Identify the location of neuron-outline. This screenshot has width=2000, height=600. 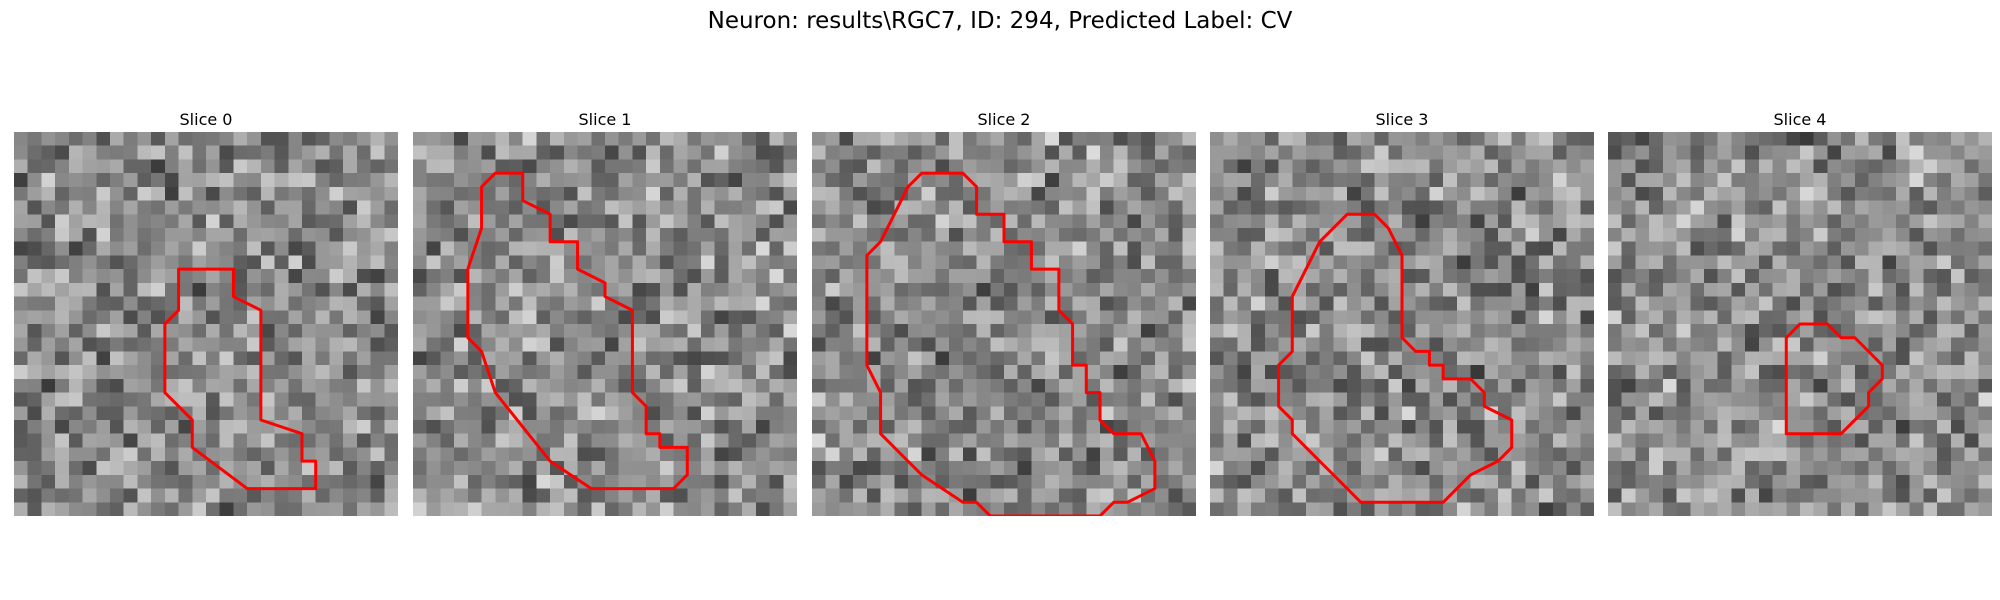
(1011, 343).